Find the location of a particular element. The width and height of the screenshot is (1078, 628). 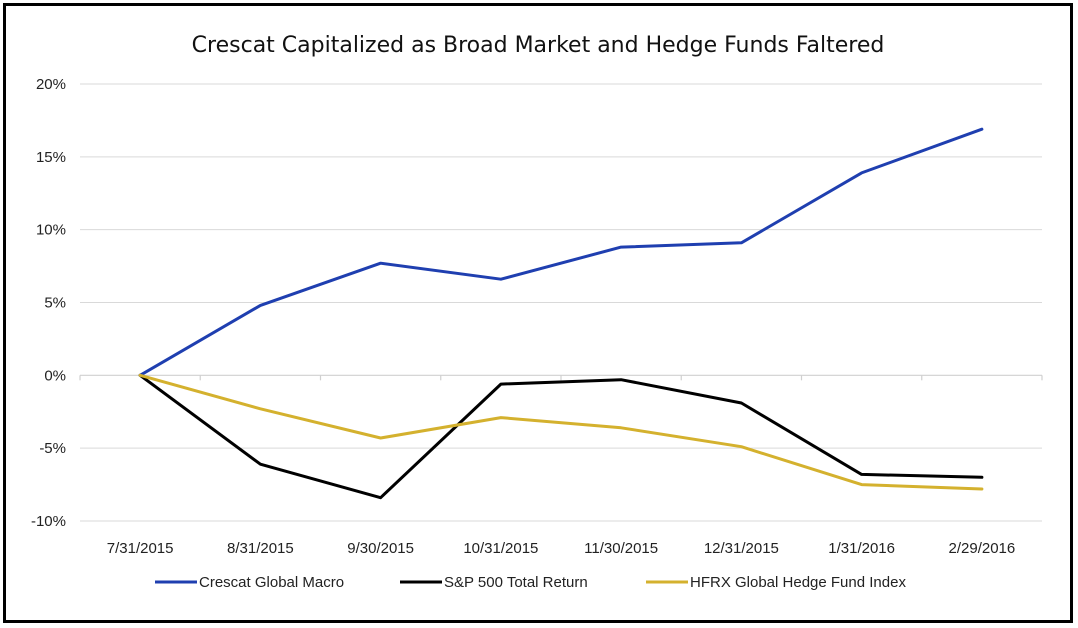

legend-label: HFRX Global Hedge Fund Index is located at coordinates (798, 582).